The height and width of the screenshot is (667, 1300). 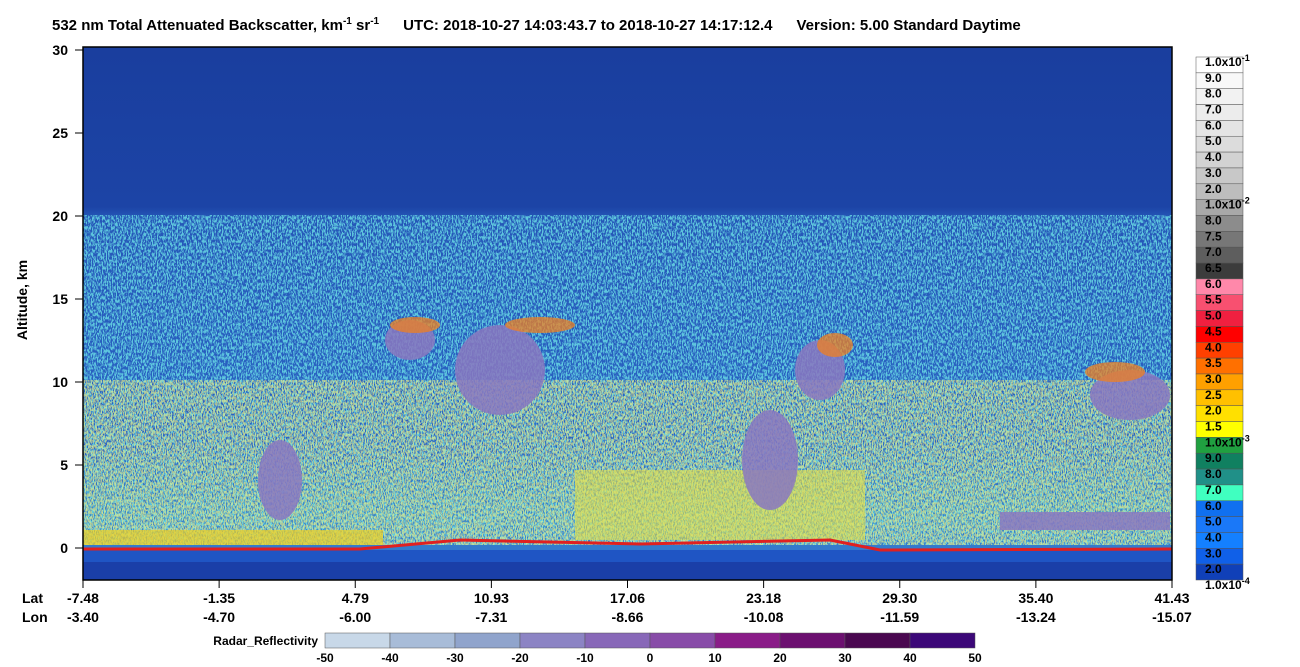 What do you see at coordinates (975, 658) in the screenshot?
I see `radar-tick-label: 50` at bounding box center [975, 658].